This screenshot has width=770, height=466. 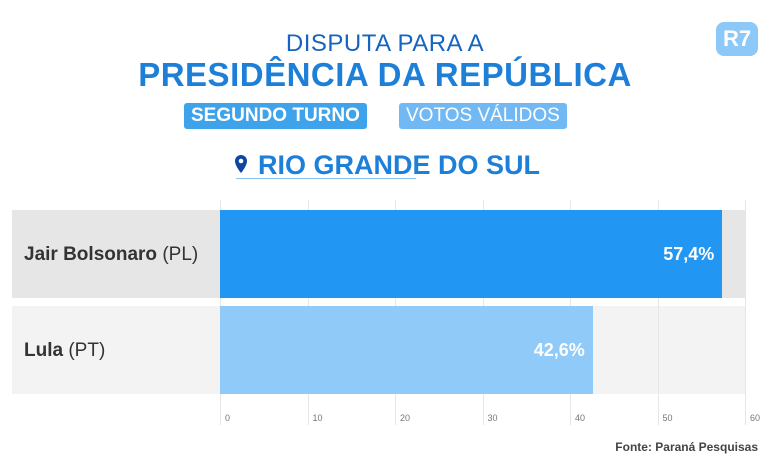 I want to click on x-tick-label: 20, so click(x=405, y=418).